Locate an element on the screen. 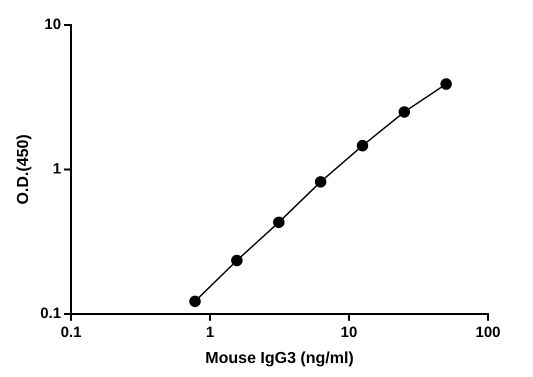  x-tick-label: 1 is located at coordinates (210, 332).